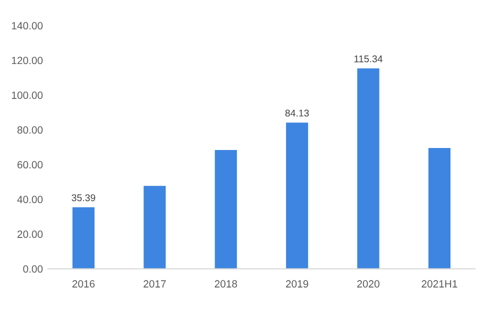  I want to click on x-tick-label: 2018, so click(226, 284).